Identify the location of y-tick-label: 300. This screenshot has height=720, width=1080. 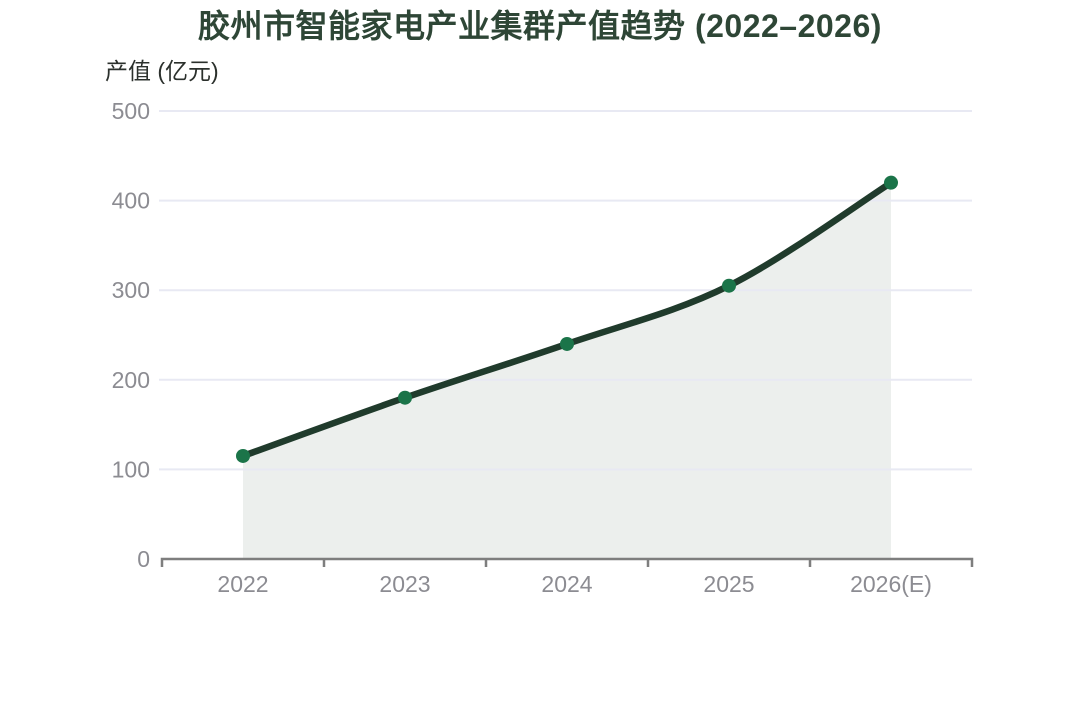
(131, 290).